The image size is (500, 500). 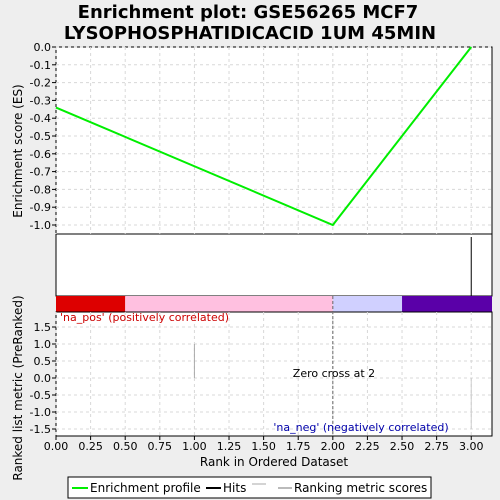 I want to click on rank-tick-label-2: 0.5, so click(x=43, y=361).